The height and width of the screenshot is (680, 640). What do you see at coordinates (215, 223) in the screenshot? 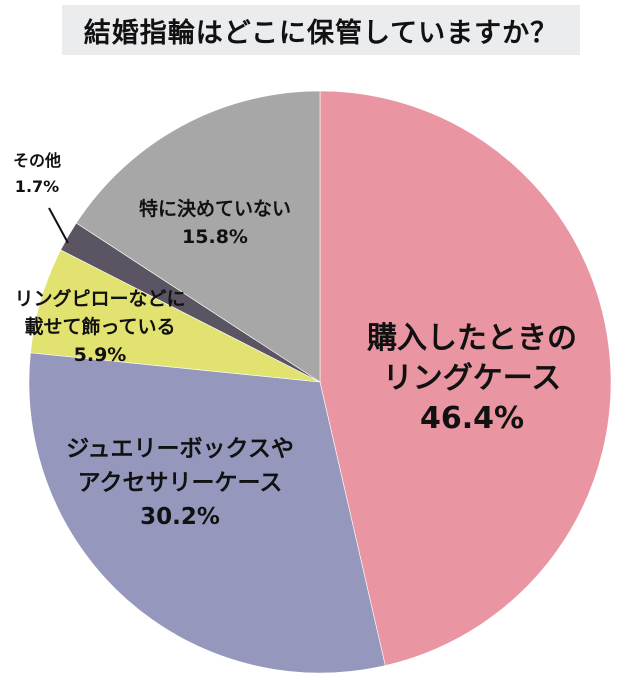
I see `label-undecided: 特に決めていない 15.8%` at bounding box center [215, 223].